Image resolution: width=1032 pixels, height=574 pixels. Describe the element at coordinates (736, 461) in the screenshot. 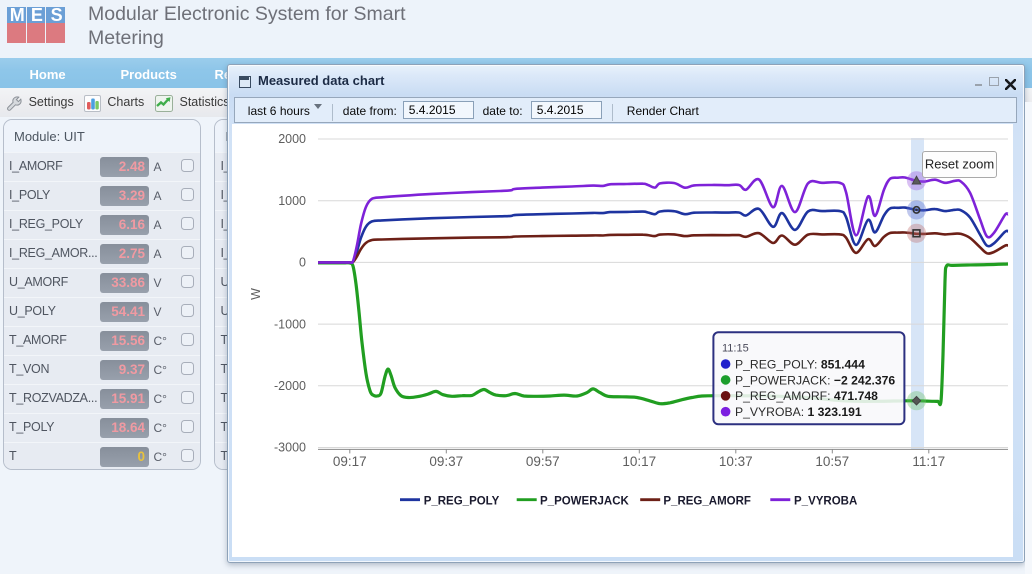

I see `svg-text: 10:37` at that location.